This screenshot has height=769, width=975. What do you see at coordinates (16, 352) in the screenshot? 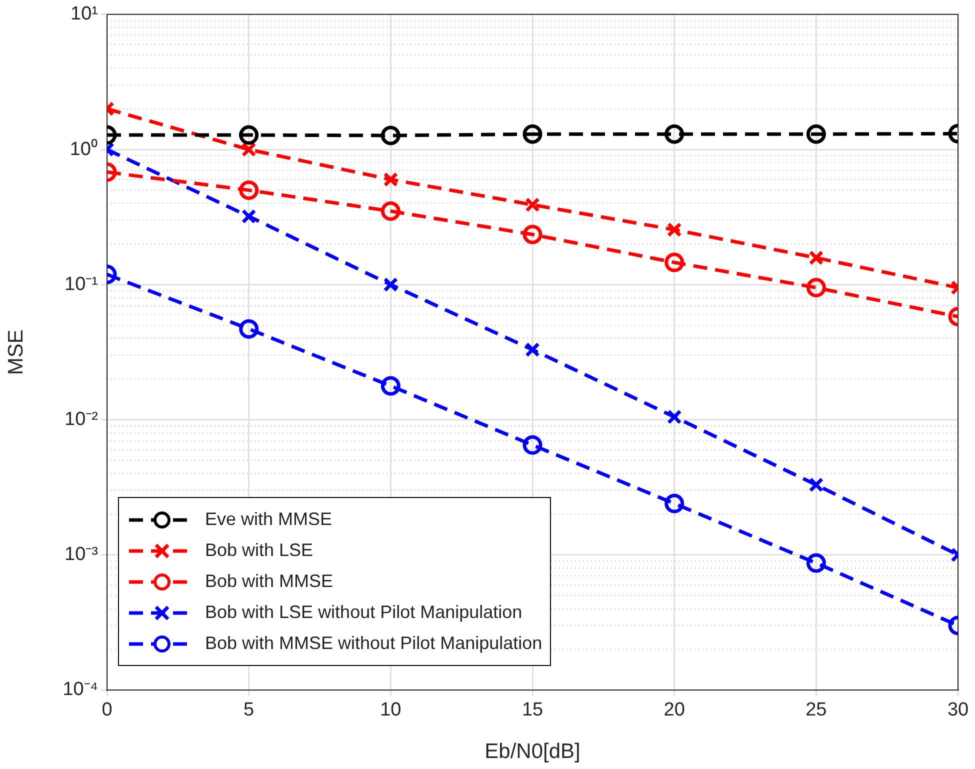
I see `y-axis-title: MSE` at bounding box center [16, 352].